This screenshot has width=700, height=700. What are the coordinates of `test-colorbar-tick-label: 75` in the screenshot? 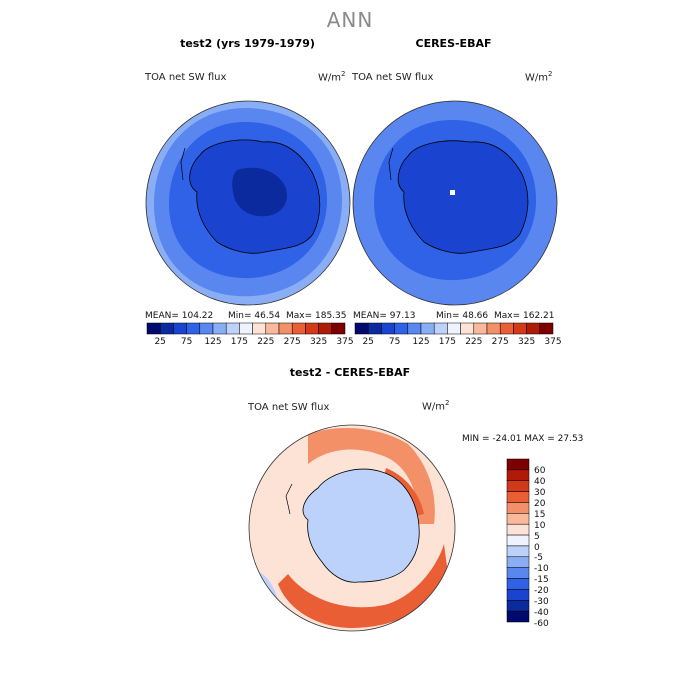 It's located at (186, 342).